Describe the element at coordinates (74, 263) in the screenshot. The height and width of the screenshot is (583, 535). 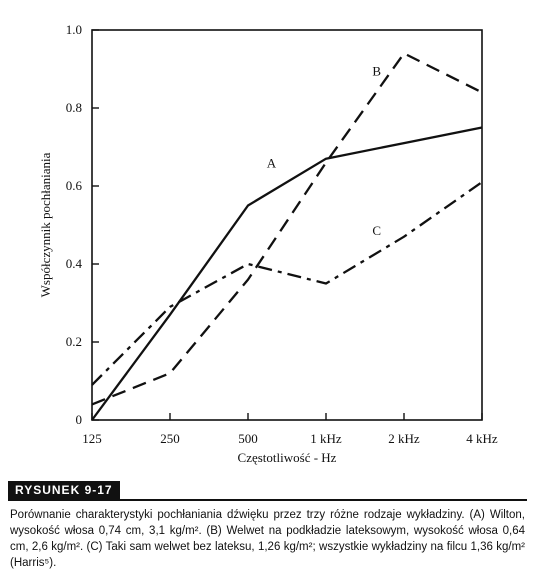
I see `y-tick-label: 0.4` at that location.